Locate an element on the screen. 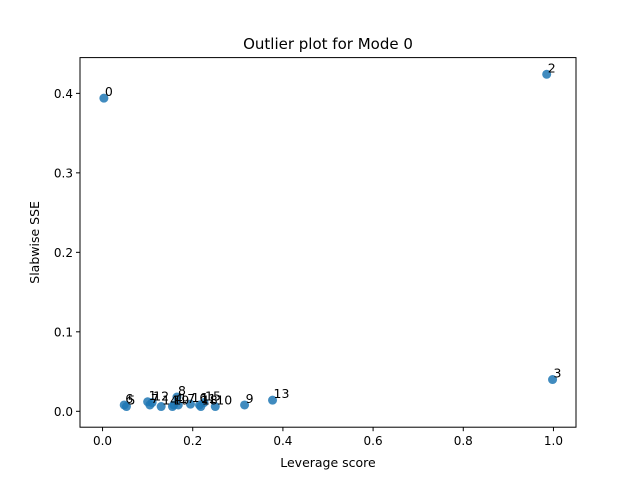 The height and width of the screenshot is (480, 640). x-tick-label: 0.6 is located at coordinates (373, 441).